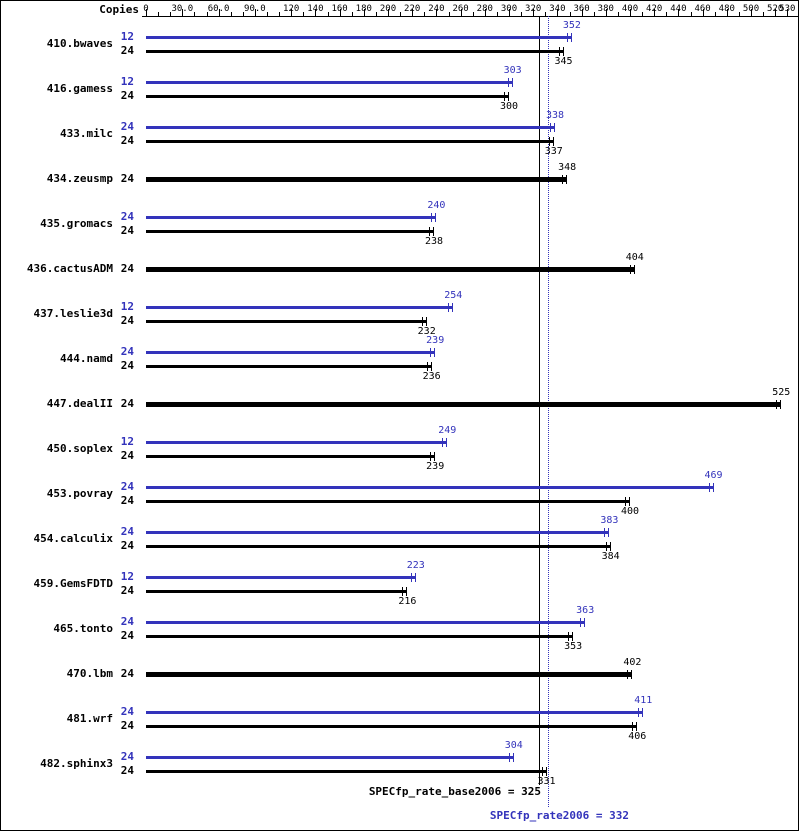 The width and height of the screenshot is (799, 831). I want to click on axis-tick-label: 220, so click(412, 9).